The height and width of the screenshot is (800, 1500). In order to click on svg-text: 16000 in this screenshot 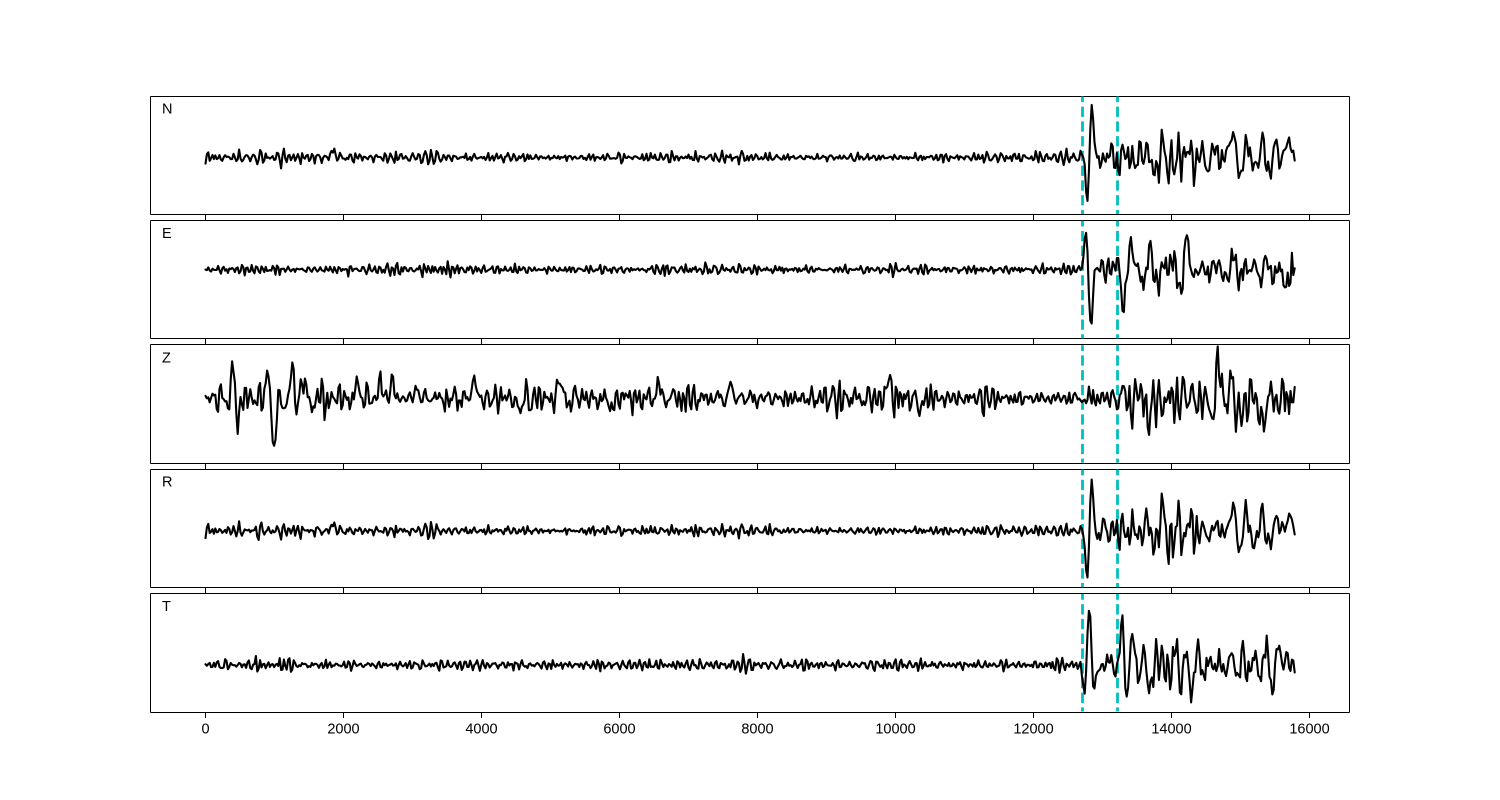, I will do `click(1309, 730)`.